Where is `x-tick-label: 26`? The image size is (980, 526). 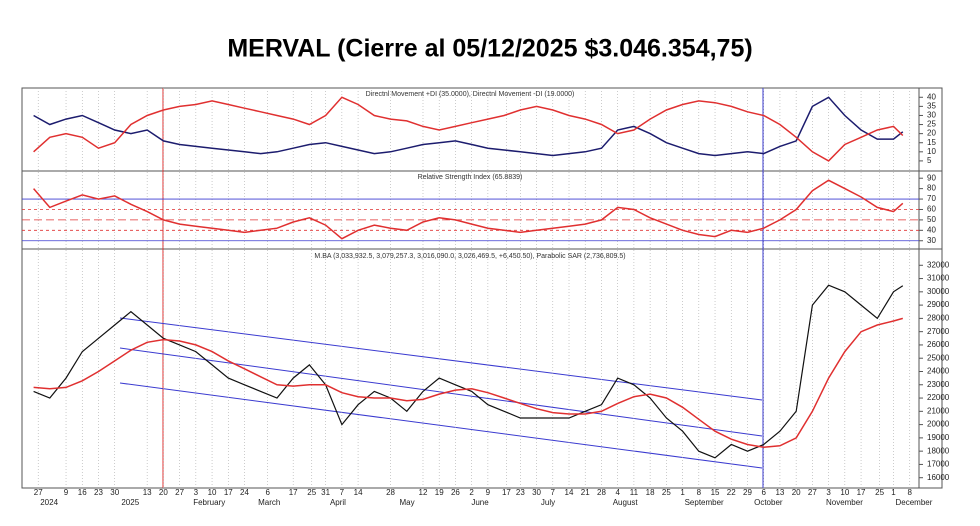
x-tick-label: 26 is located at coordinates (455, 492).